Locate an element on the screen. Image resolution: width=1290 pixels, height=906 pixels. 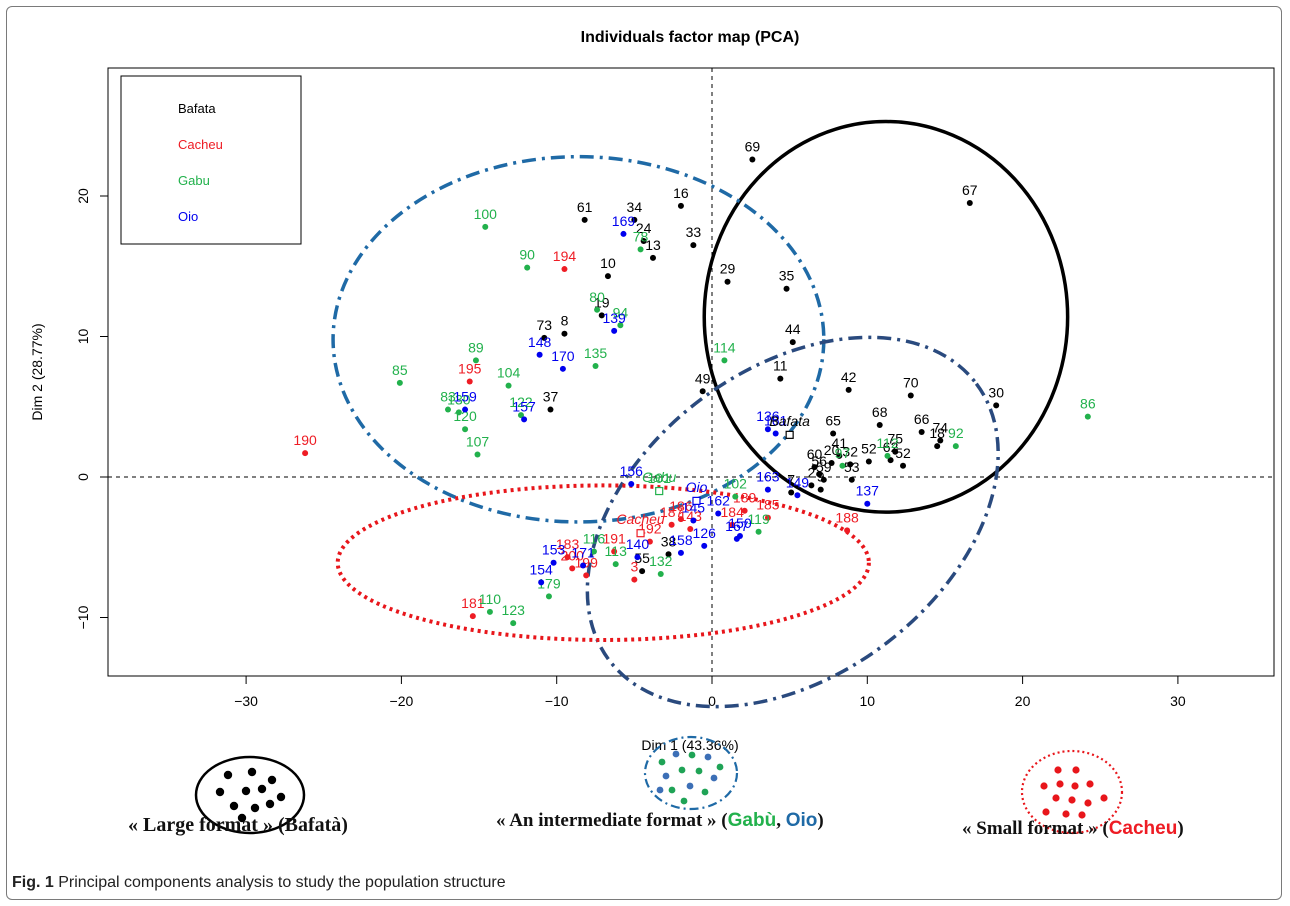
point-label: 154 is located at coordinates (541, 569).